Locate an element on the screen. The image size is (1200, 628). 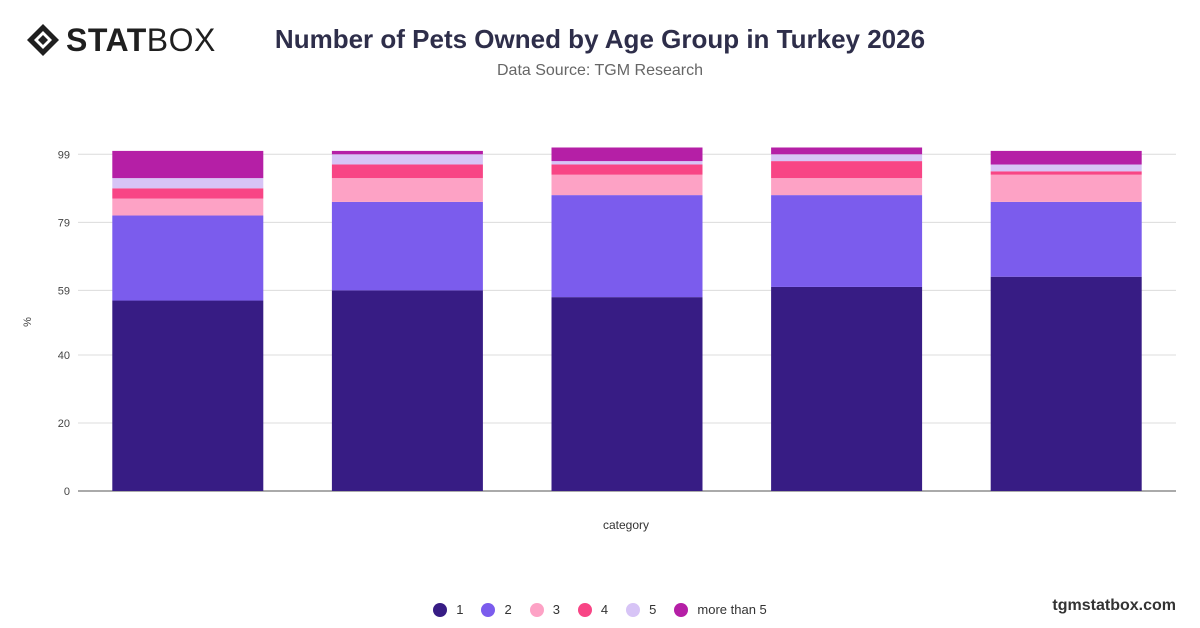
y-tick-label: 20 is located at coordinates (64, 424).